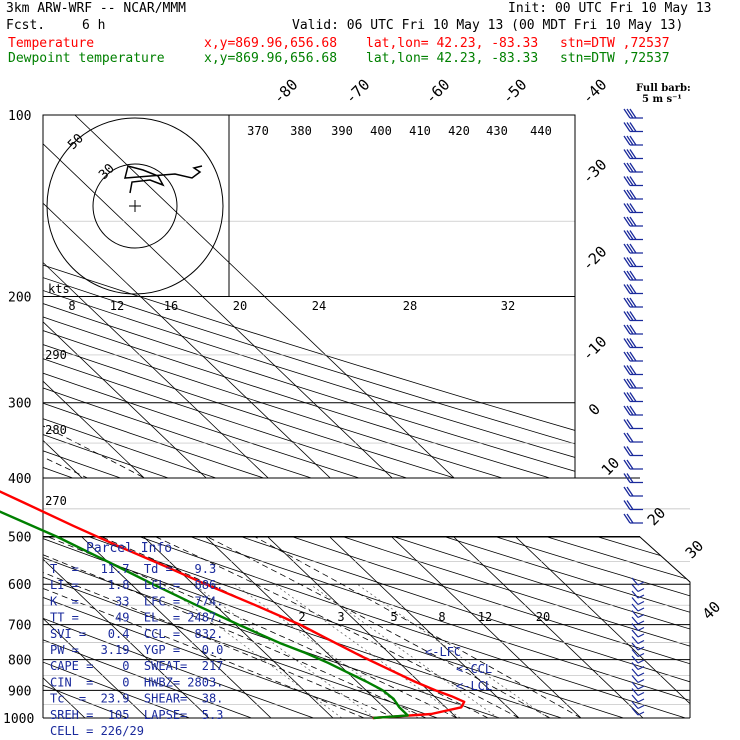  What do you see at coordinates (541, 131) in the screenshot?
I see `theta-label-440: 440` at bounding box center [541, 131].